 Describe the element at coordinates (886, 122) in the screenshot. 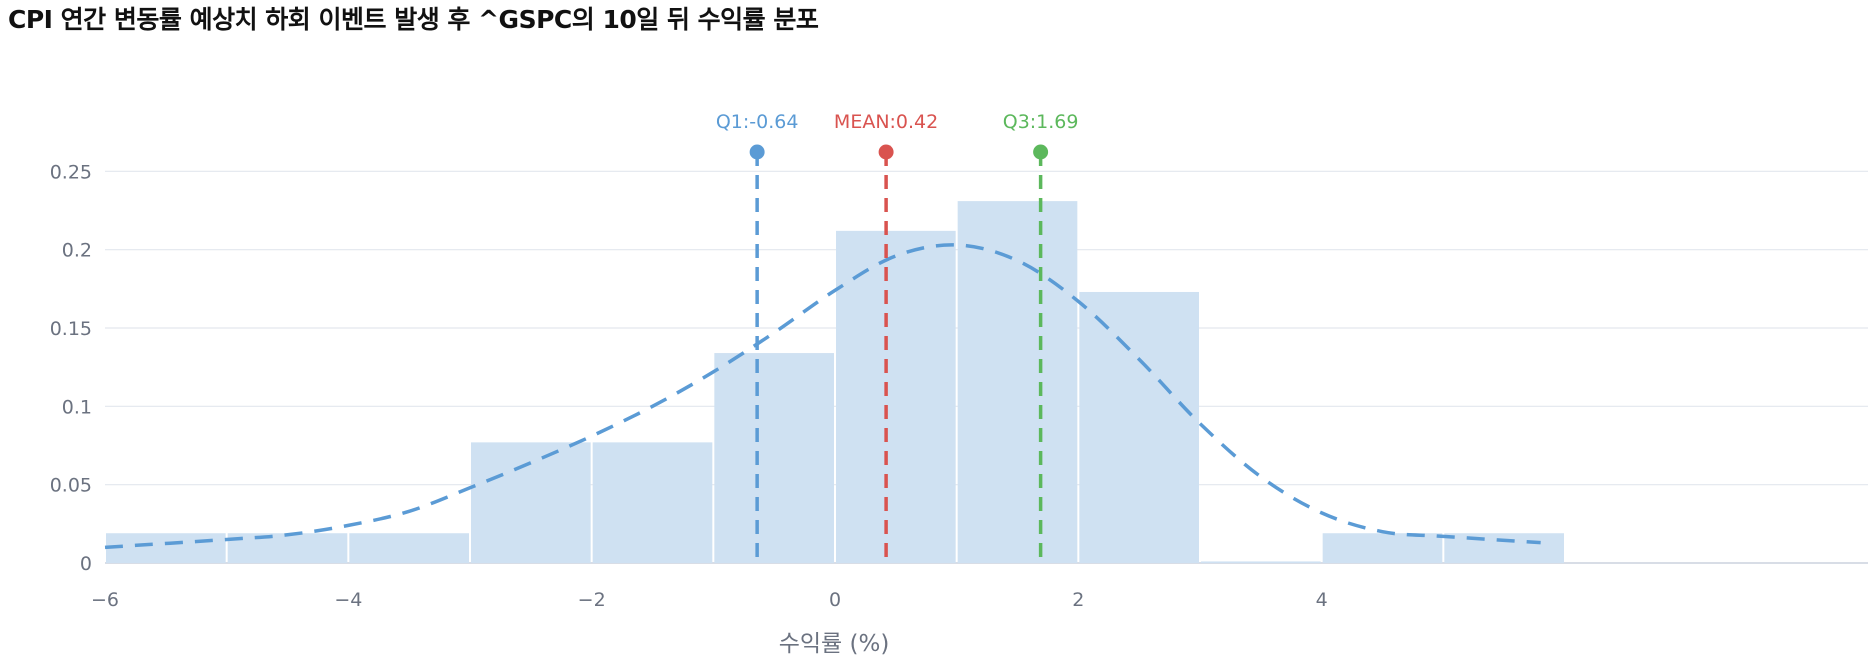

I see `marker-label: MEAN:0.42` at that location.